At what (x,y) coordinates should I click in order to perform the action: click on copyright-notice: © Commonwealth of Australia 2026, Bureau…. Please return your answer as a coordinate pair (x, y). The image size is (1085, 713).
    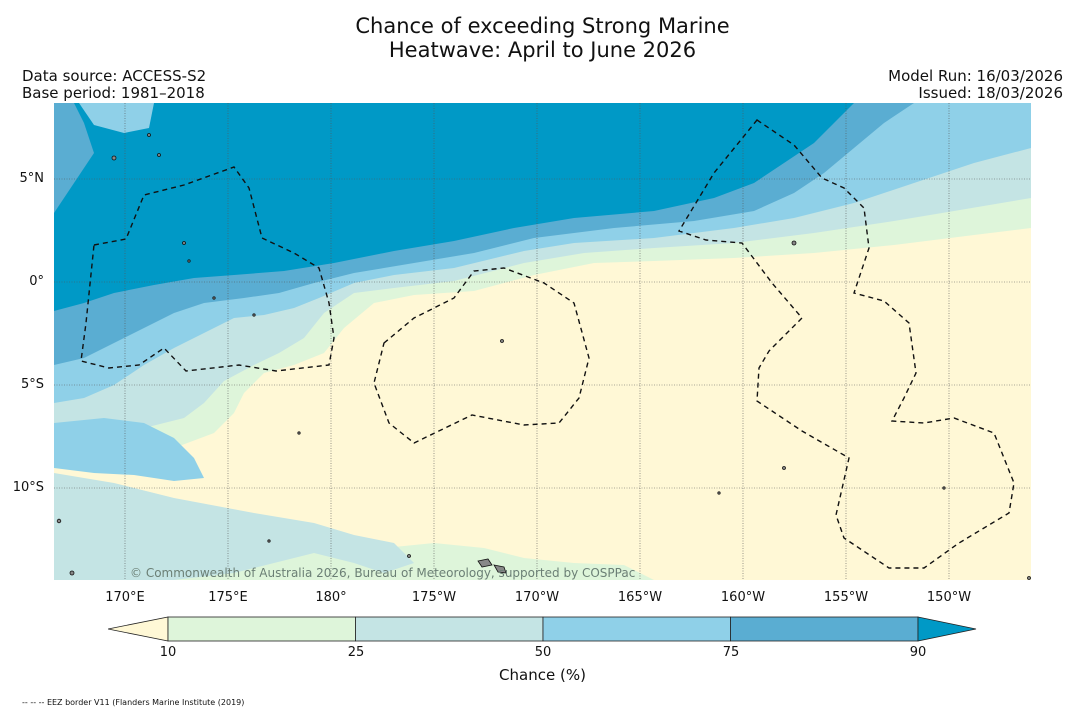
    Looking at the image, I should click on (383, 573).